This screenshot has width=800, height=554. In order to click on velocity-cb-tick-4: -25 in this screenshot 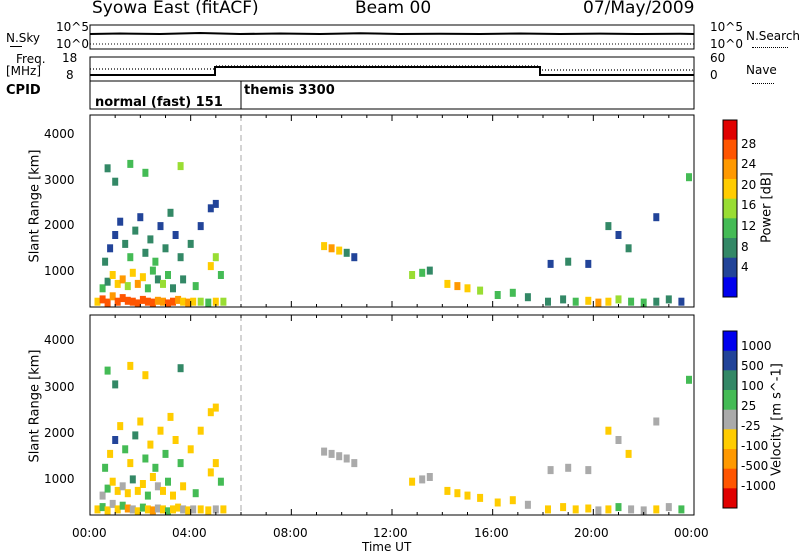, I will do `click(751, 426)`.